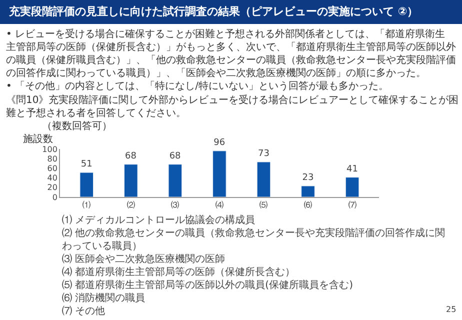  I want to click on x-tick-label: ⑺, so click(352, 205).